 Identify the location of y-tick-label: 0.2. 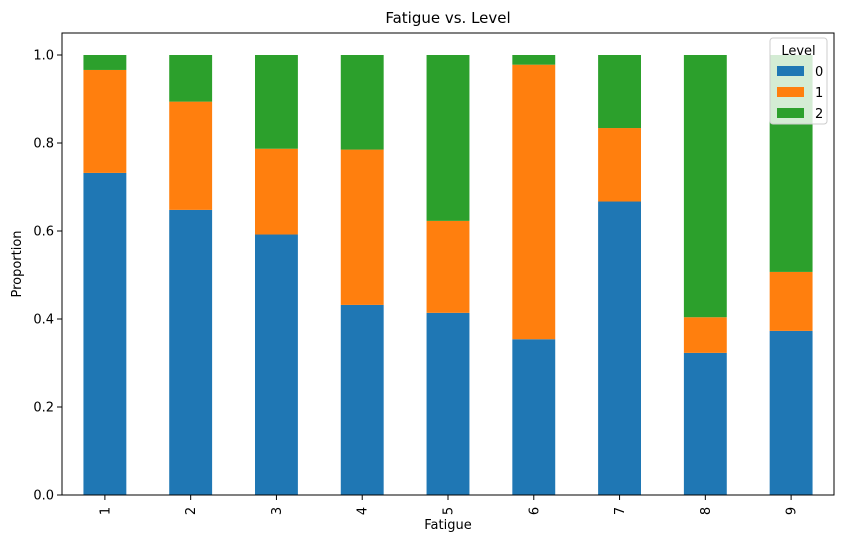
(43, 408).